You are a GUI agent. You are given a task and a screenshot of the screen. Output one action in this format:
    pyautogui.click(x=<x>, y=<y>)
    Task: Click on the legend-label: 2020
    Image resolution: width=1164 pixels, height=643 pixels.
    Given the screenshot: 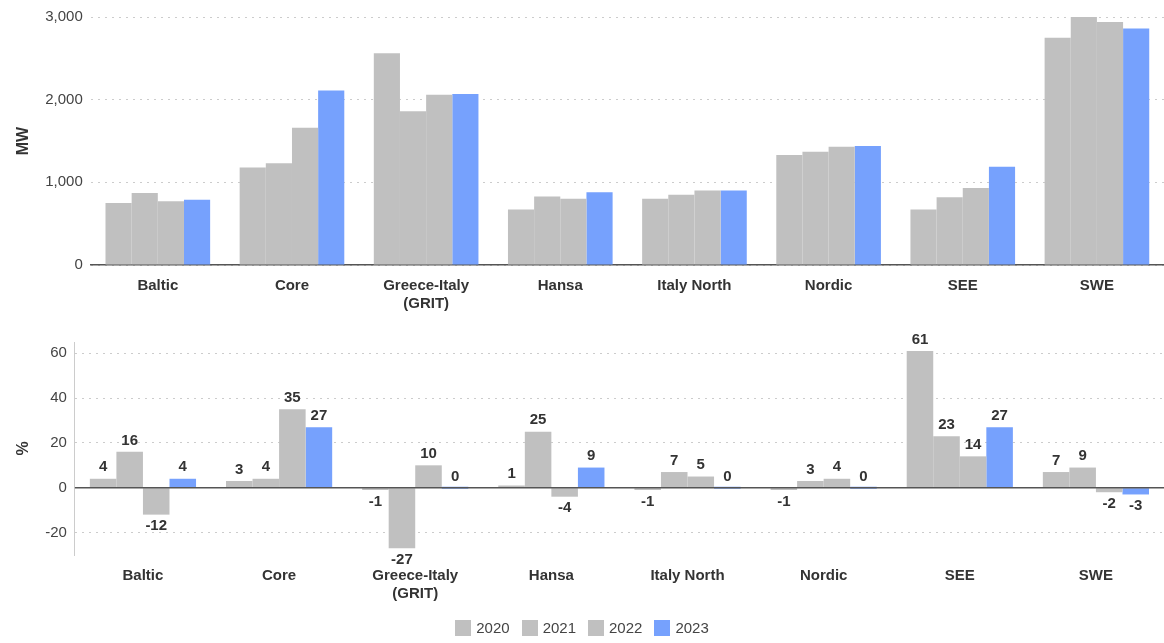 What is the action you would take?
    pyautogui.click(x=493, y=627)
    